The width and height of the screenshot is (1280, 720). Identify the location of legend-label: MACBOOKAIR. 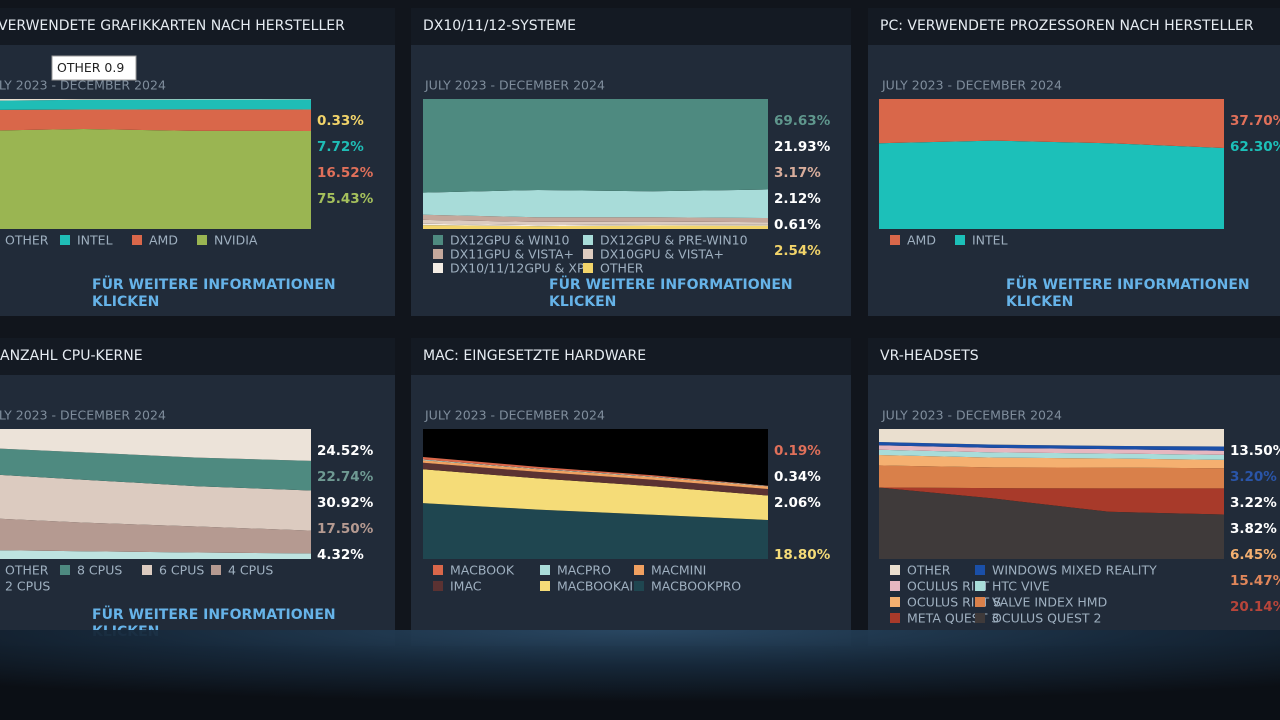
(599, 586).